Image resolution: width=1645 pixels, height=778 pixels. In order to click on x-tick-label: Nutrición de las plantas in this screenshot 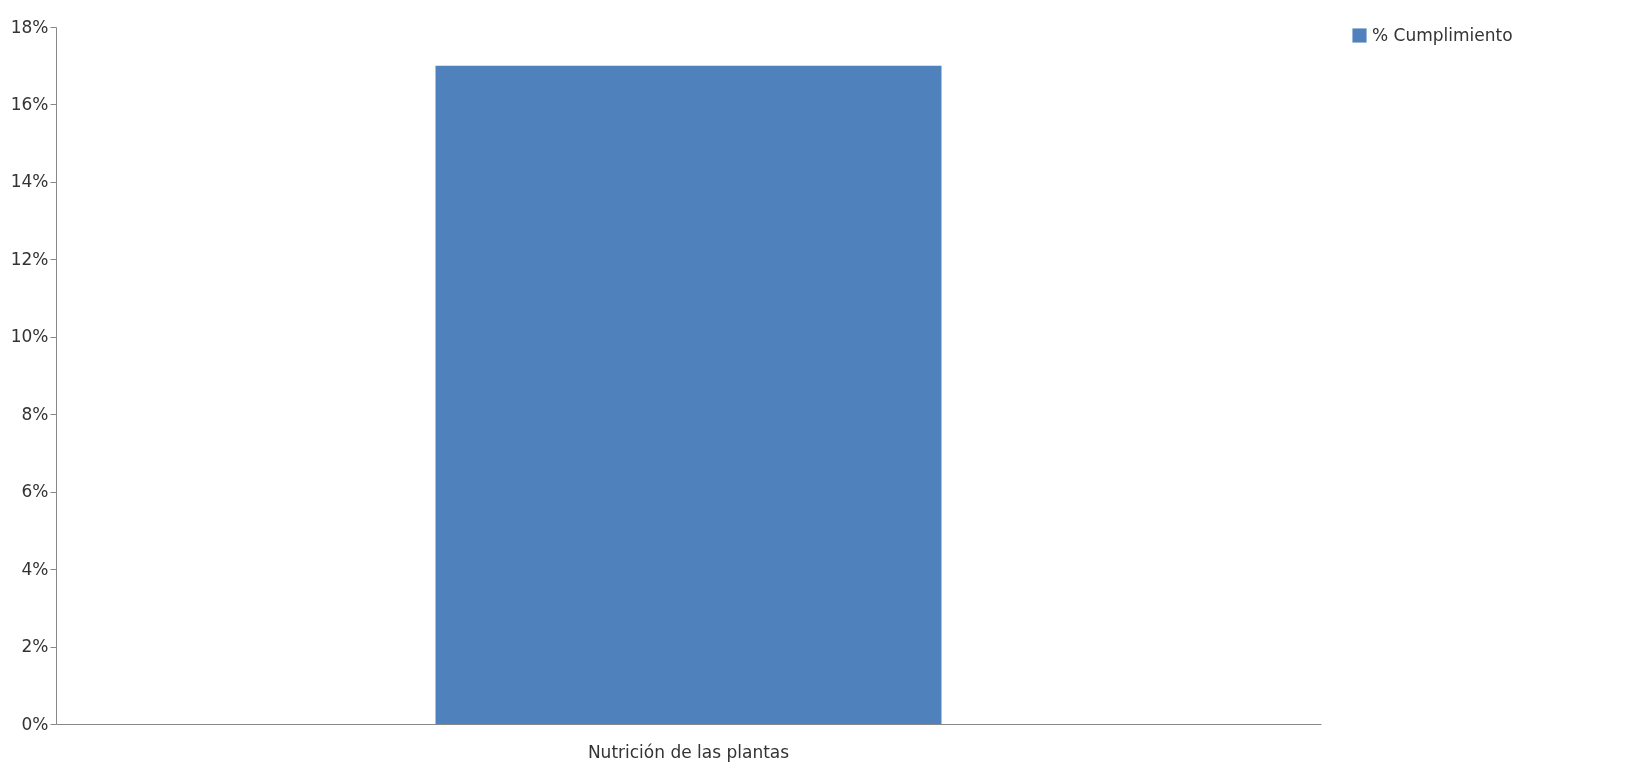, I will do `click(688, 751)`.